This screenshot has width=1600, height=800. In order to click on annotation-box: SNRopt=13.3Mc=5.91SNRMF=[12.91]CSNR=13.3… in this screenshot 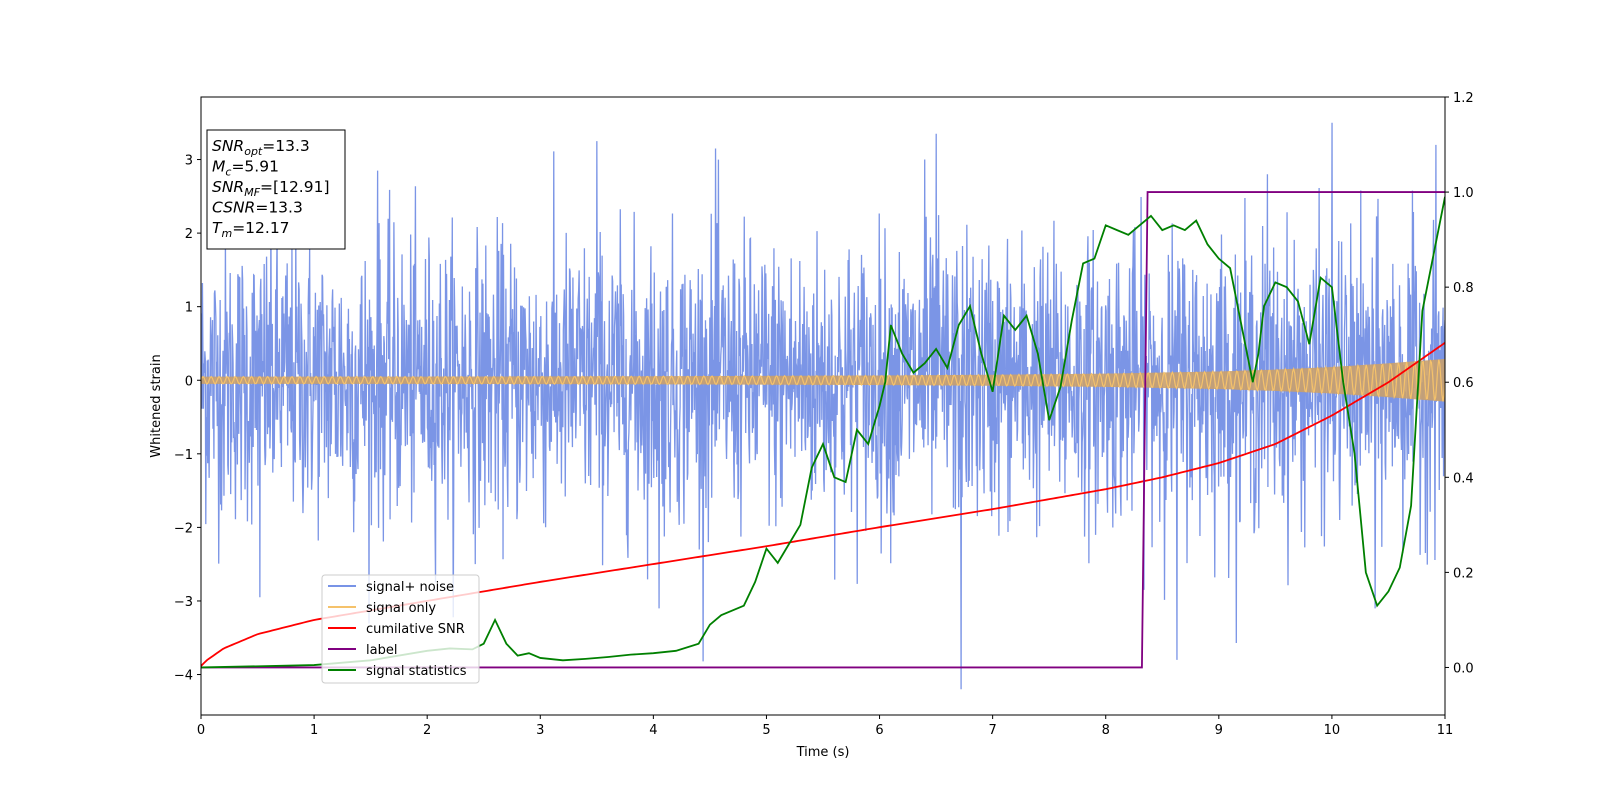, I will do `click(276, 189)`.